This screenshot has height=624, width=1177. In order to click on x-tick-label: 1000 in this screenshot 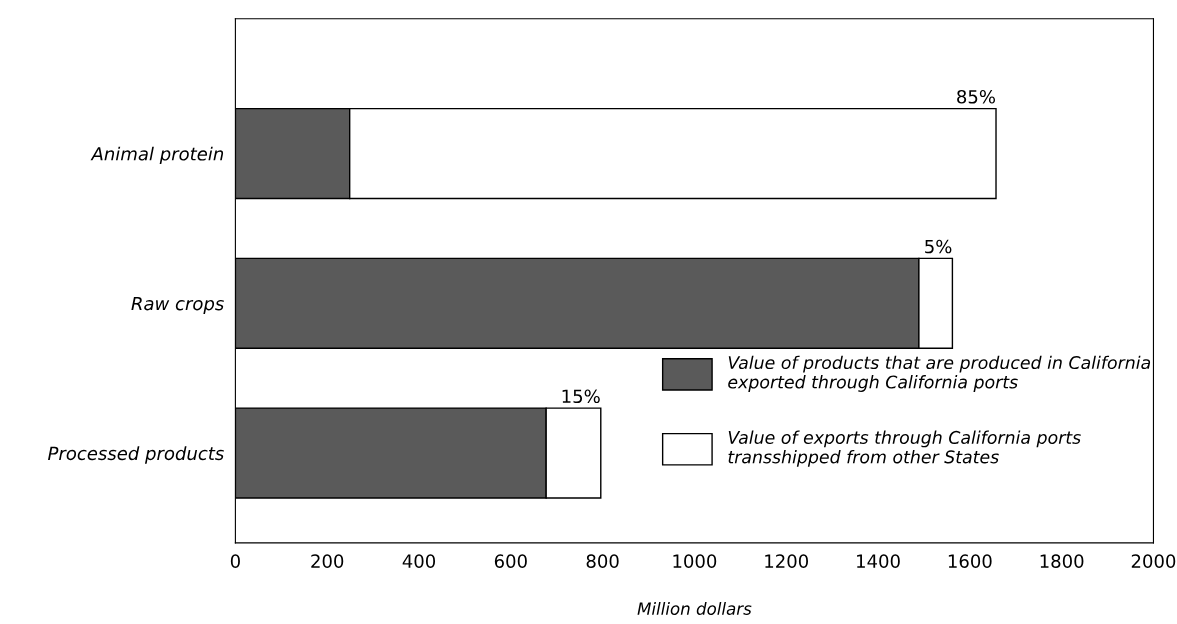, I will do `click(695, 561)`.